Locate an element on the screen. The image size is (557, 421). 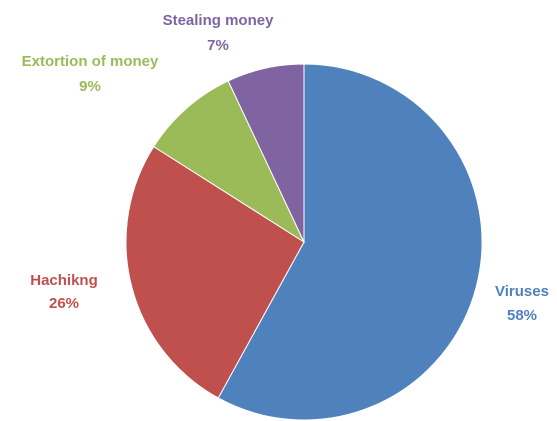
slice-percent-label: 7% is located at coordinates (218, 45).